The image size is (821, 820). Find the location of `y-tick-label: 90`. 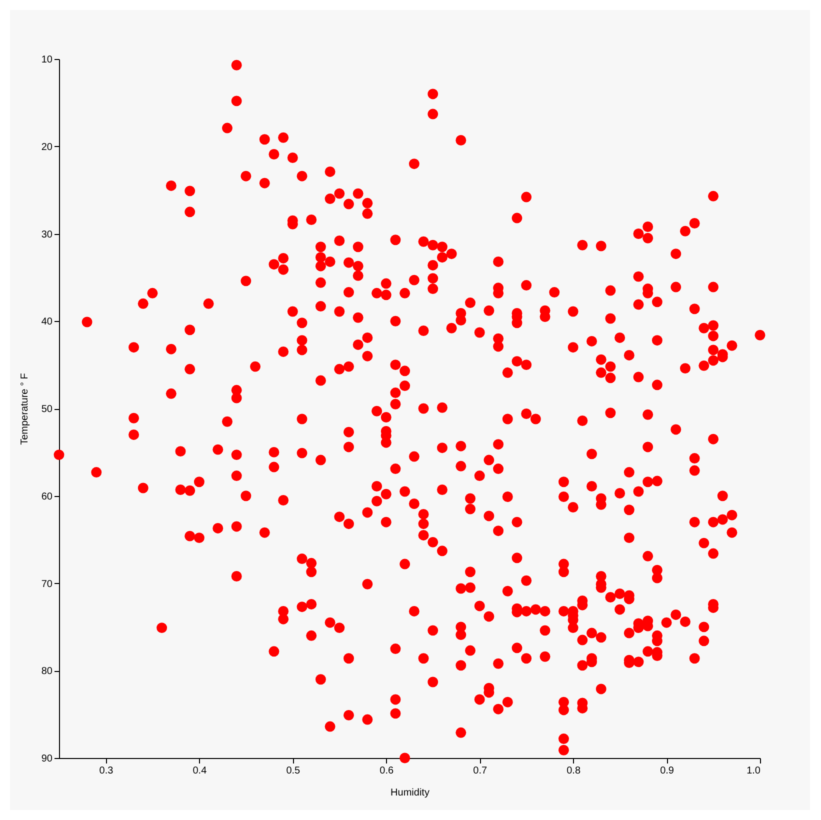

y-tick-label: 90 is located at coordinates (47, 759).